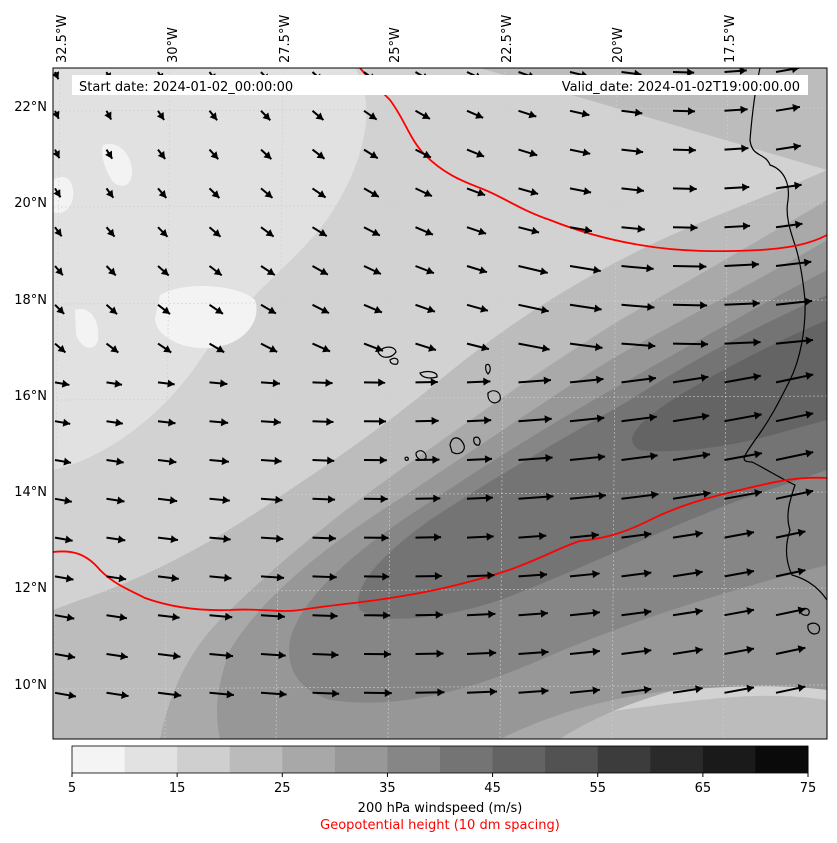 Image resolution: width=837 pixels, height=843 pixels. What do you see at coordinates (593, 160) in the screenshot?
I see `geopotential-contour-north` at bounding box center [593, 160].